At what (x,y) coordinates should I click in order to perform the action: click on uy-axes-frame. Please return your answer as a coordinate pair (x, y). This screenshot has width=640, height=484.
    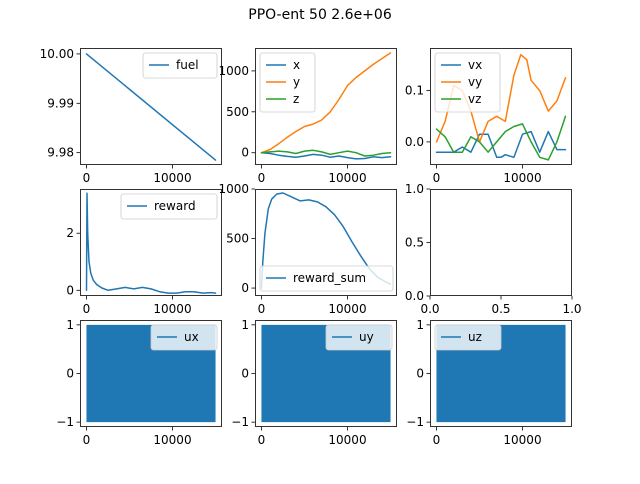
    Looking at the image, I should click on (326, 373).